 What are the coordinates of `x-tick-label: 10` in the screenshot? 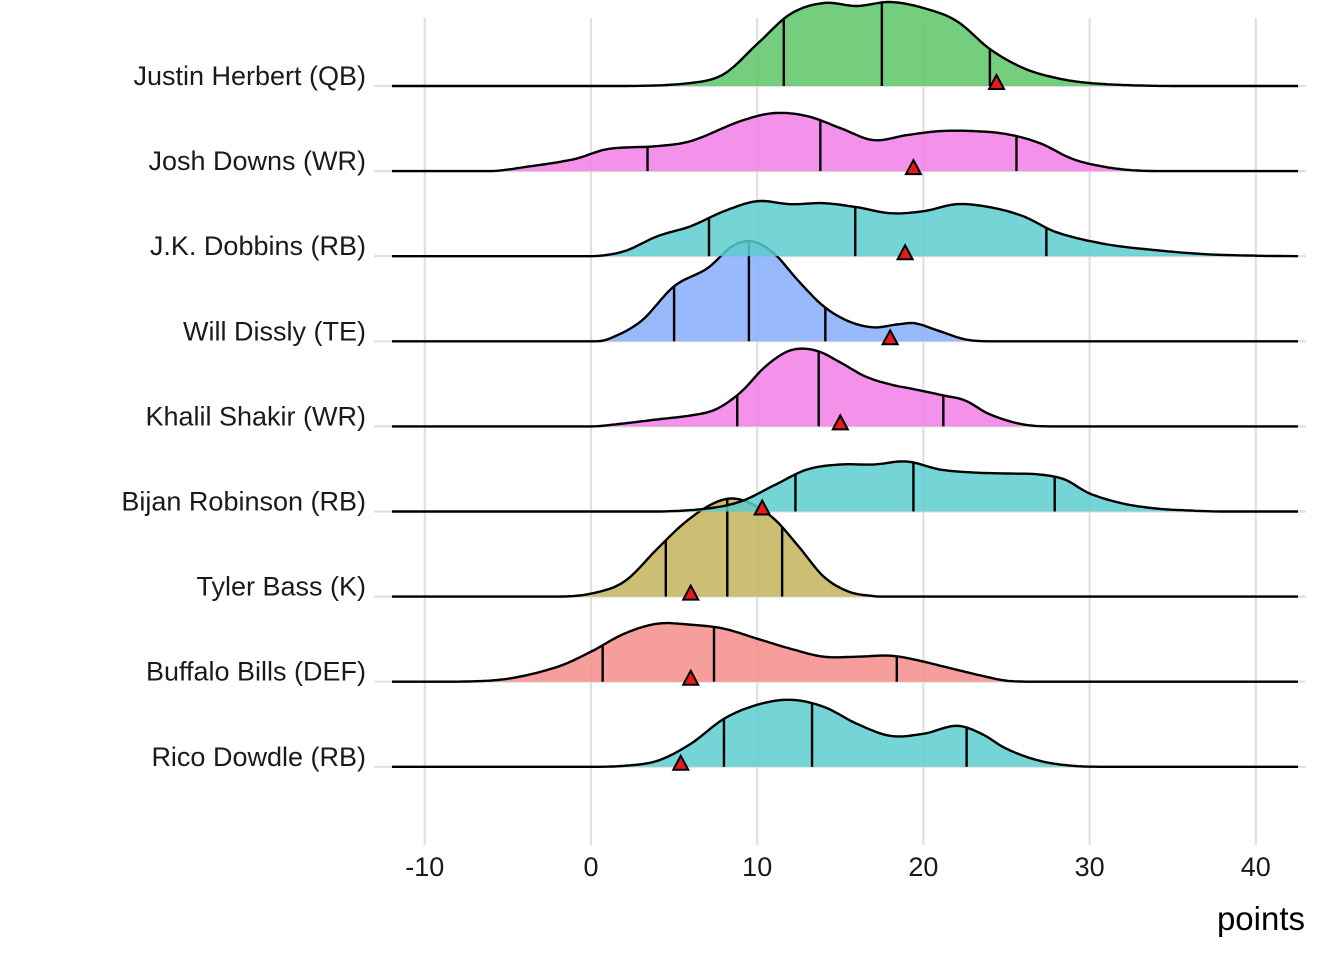 It's located at (757, 867).